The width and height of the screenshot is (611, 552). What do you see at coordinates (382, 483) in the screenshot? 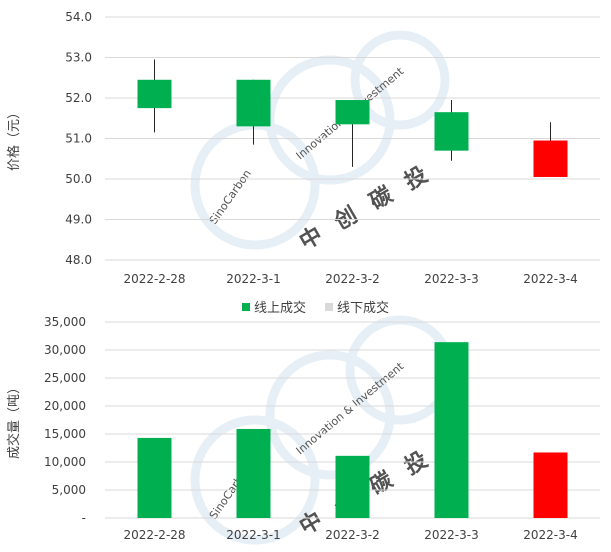
I see `watermark-bottom-cn-3: 碳` at bounding box center [382, 483].